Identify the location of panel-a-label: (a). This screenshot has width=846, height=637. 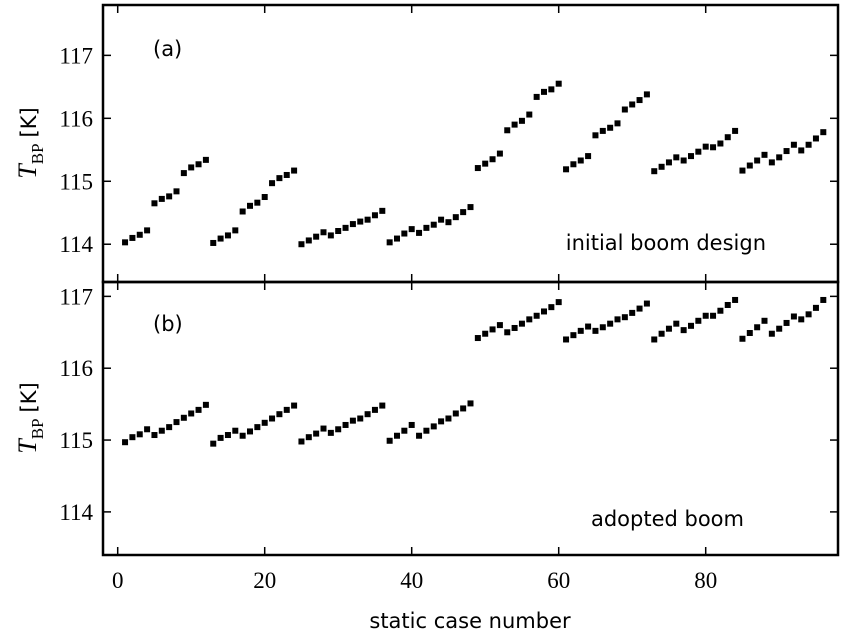
(167, 49).